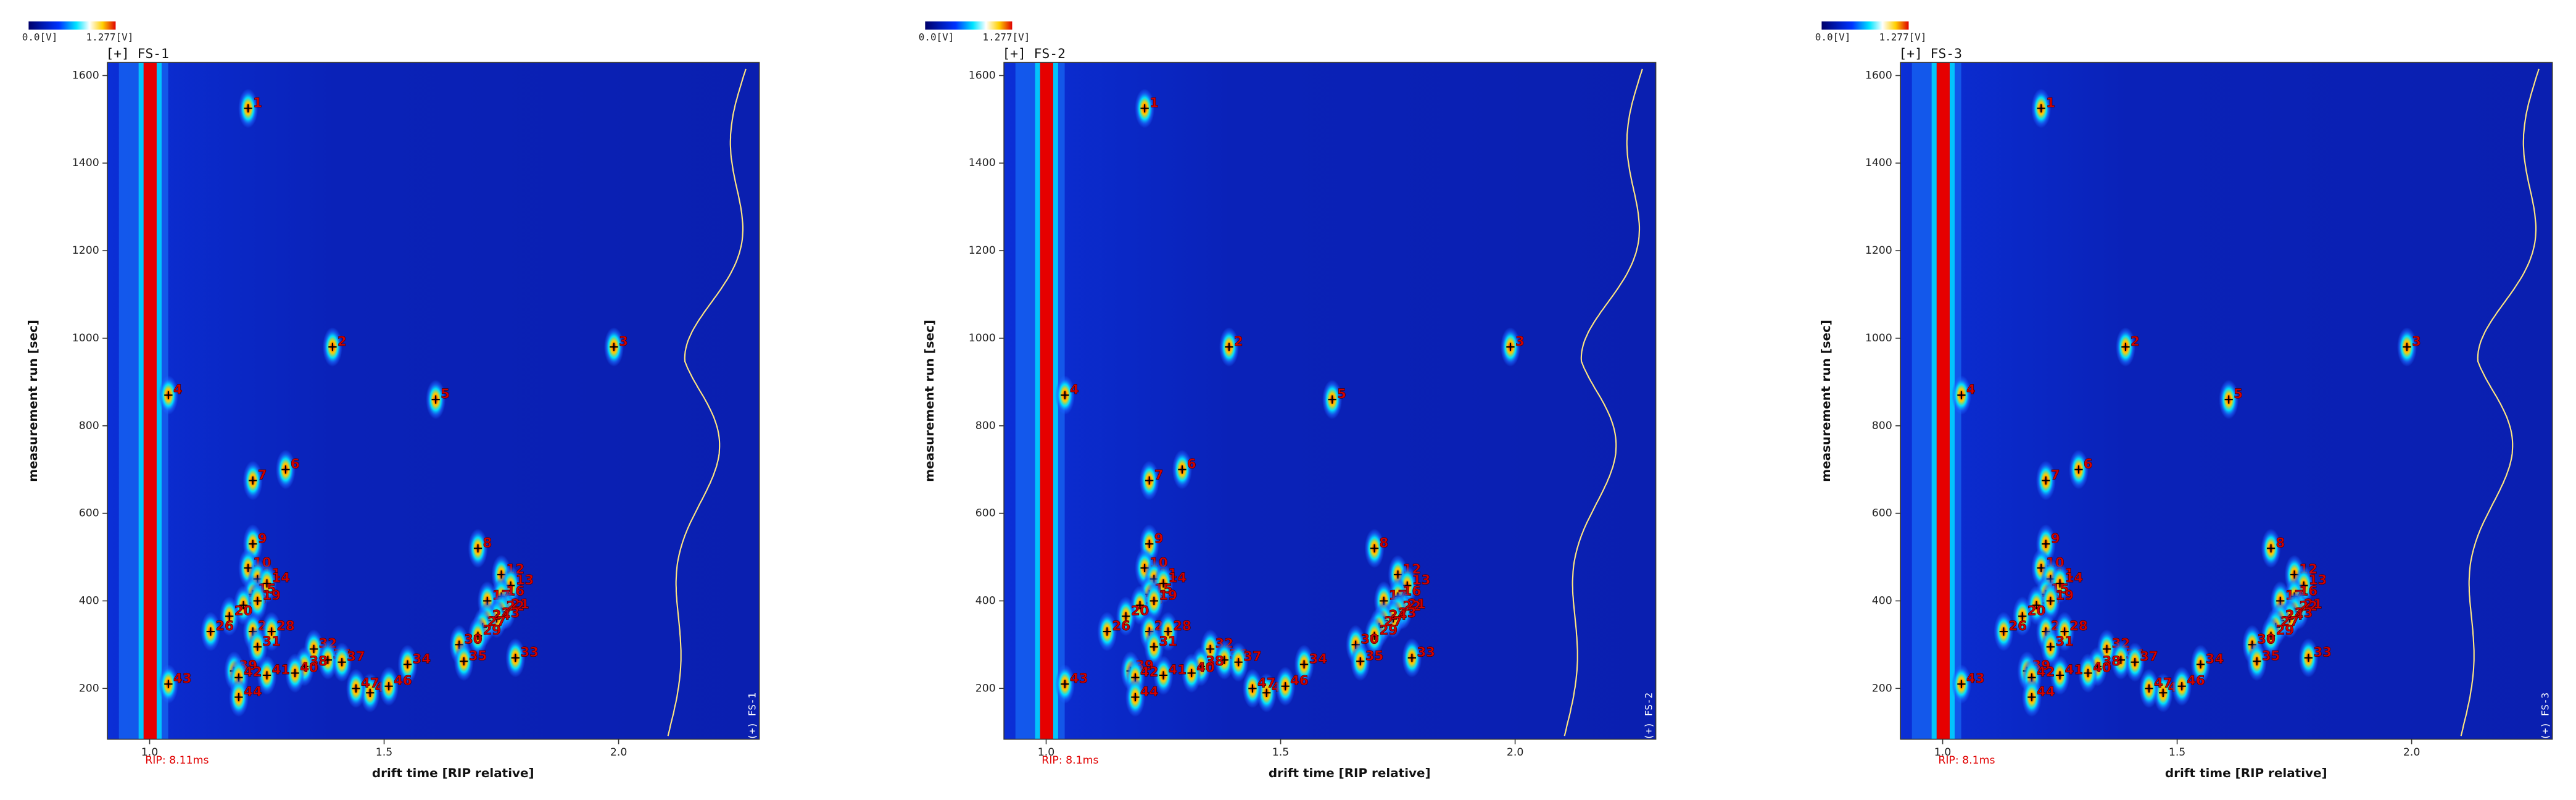  What do you see at coordinates (262, 538) in the screenshot?
I see `peak-label: 9` at bounding box center [262, 538].